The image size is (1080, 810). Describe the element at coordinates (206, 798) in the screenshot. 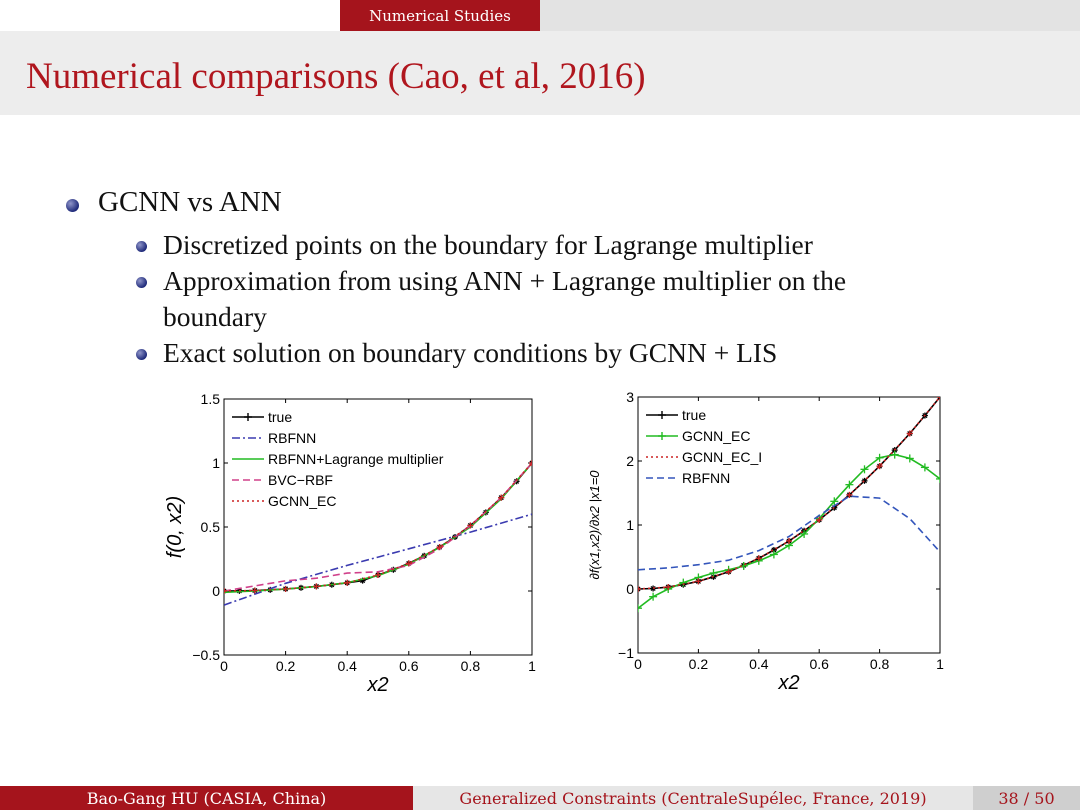

I see `footer-author: Bao-Gang HU (CASIA, China)` at that location.